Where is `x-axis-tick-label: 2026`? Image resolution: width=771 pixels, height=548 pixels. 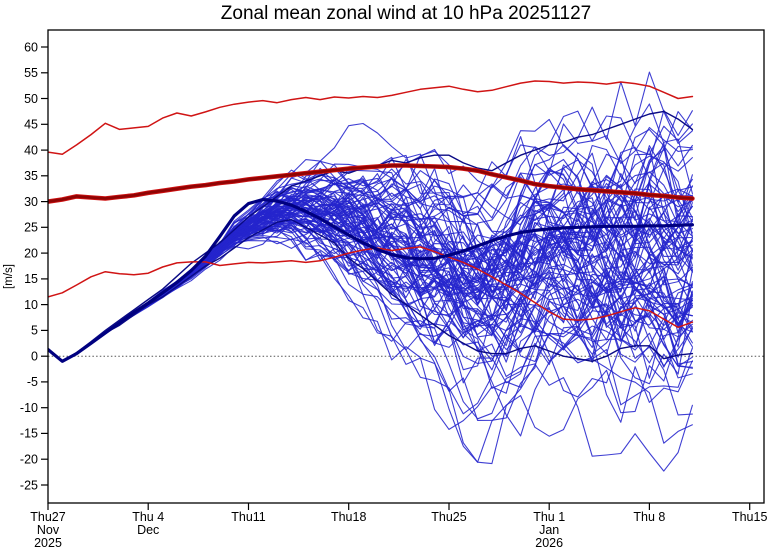
x-axis-tick-label: 2026 is located at coordinates (549, 542).